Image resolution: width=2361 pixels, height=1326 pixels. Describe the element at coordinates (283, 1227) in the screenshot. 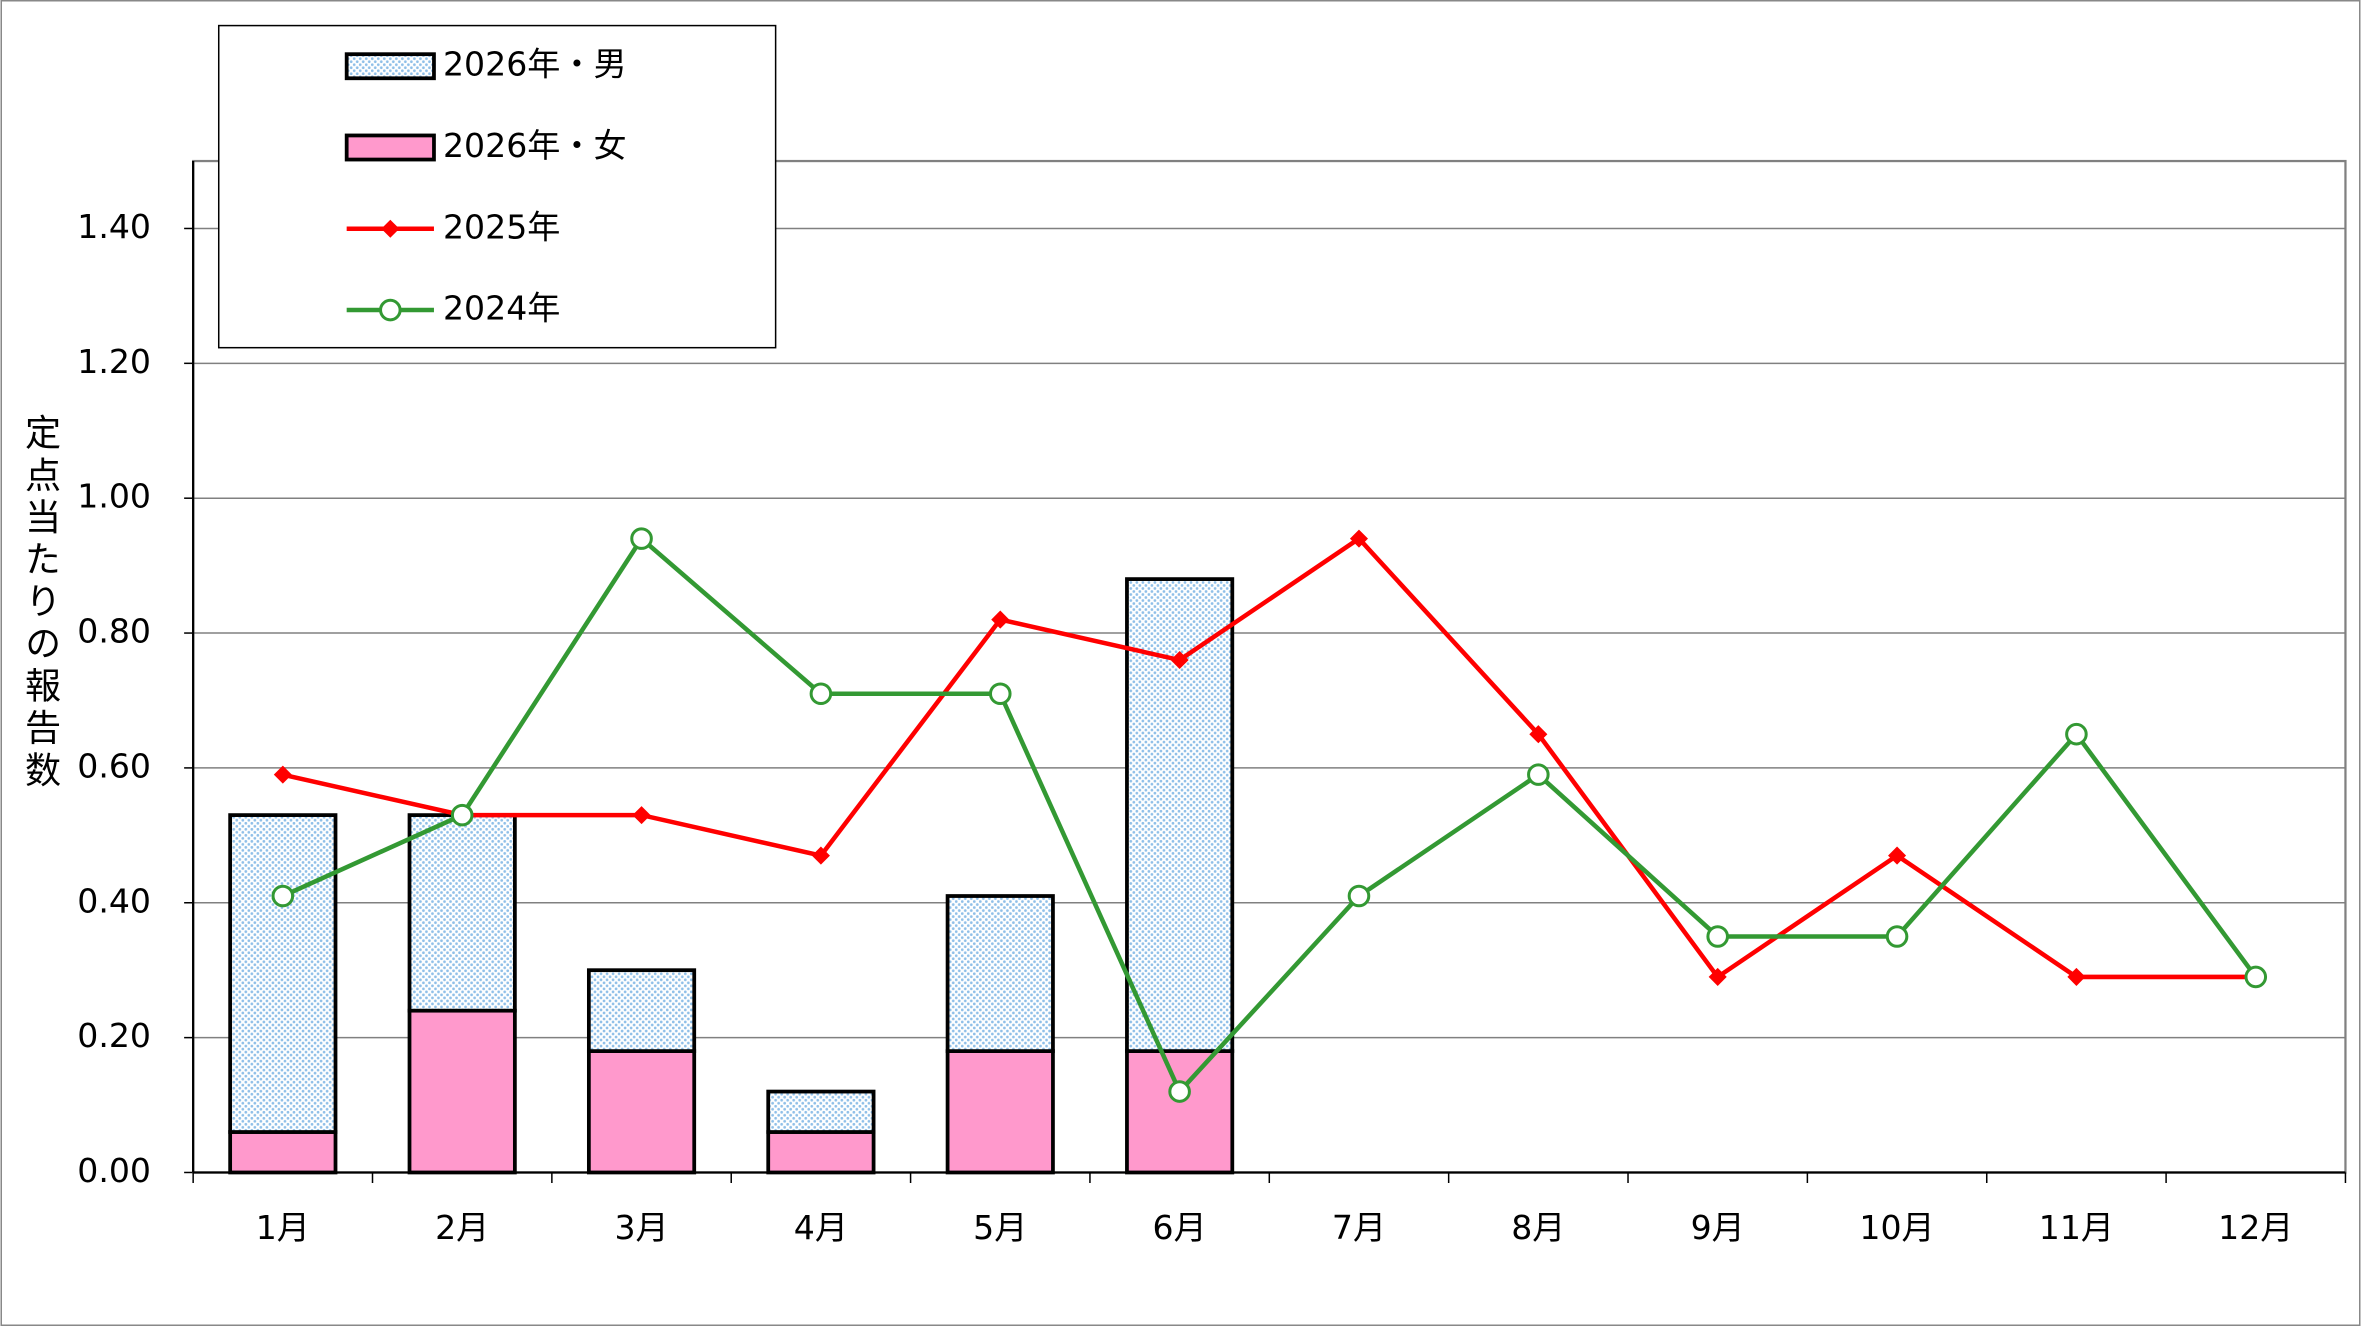

I see `x-tick-label: 1月` at that location.